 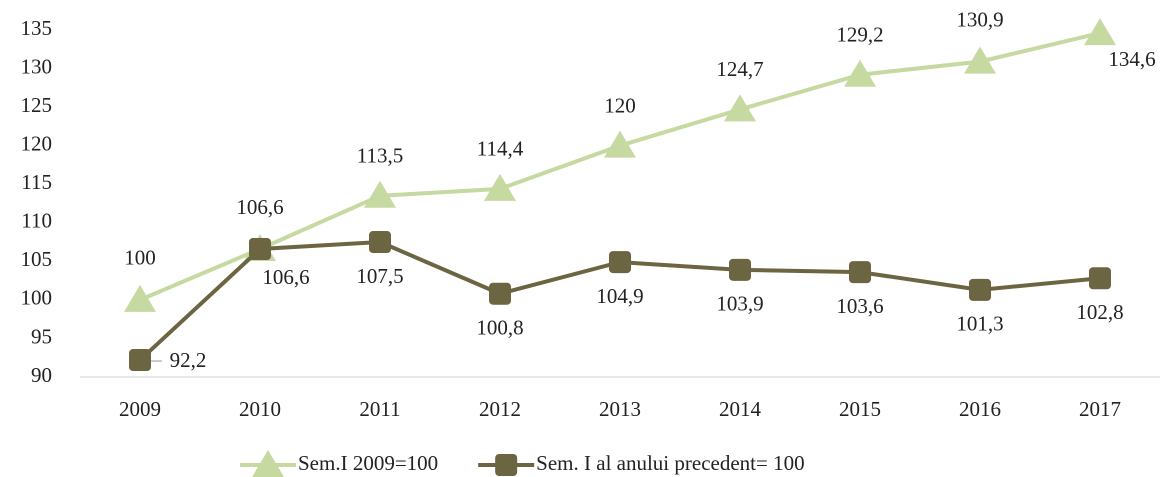 What do you see at coordinates (500, 149) in the screenshot?
I see `data-label: 114,4` at bounding box center [500, 149].